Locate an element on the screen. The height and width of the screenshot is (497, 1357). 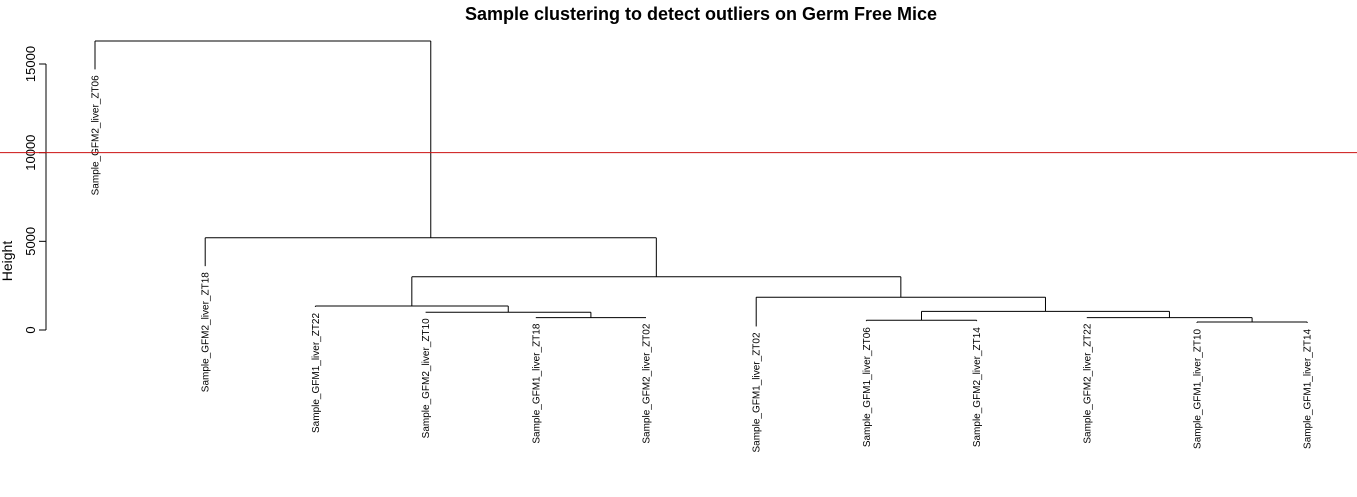
leaf-label: Sample_GFM2_liver_ZT18 is located at coordinates (206, 332).